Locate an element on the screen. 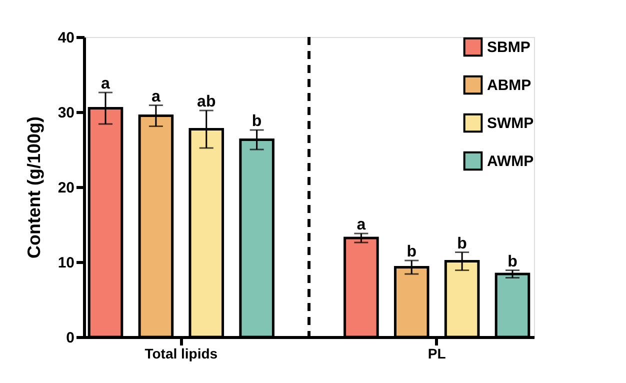 This screenshot has height=383, width=626. legend-label: SWMP is located at coordinates (510, 123).